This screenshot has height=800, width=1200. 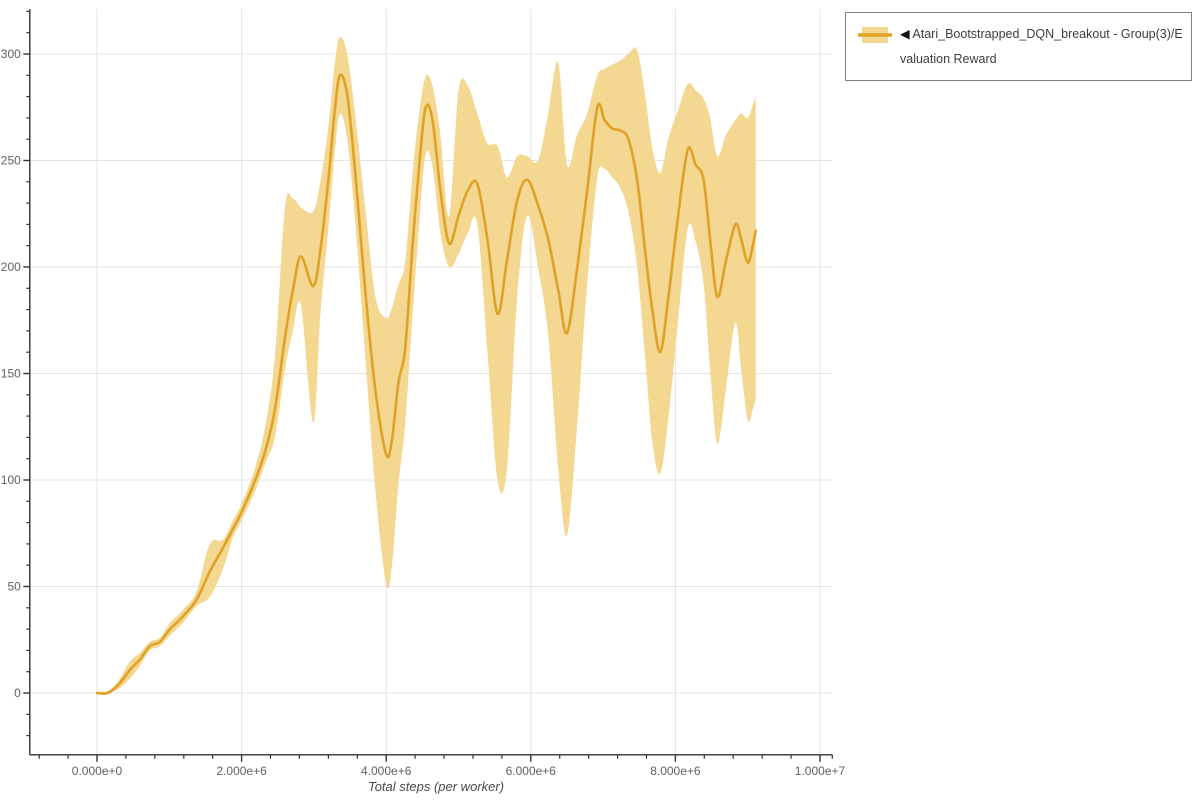 I want to click on x-tick-label: 8.000e+6, so click(x=675, y=771).